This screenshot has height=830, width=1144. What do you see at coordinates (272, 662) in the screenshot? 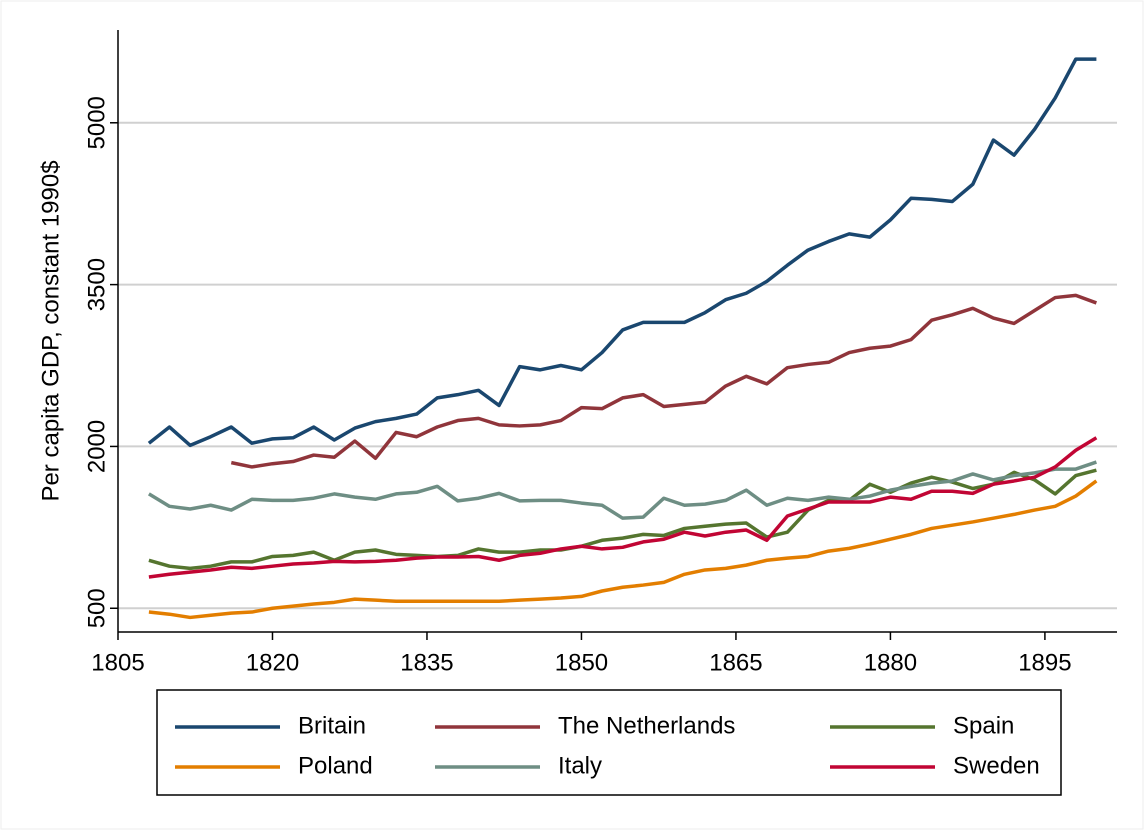
I see `x-tick-label: 1820` at bounding box center [272, 662].